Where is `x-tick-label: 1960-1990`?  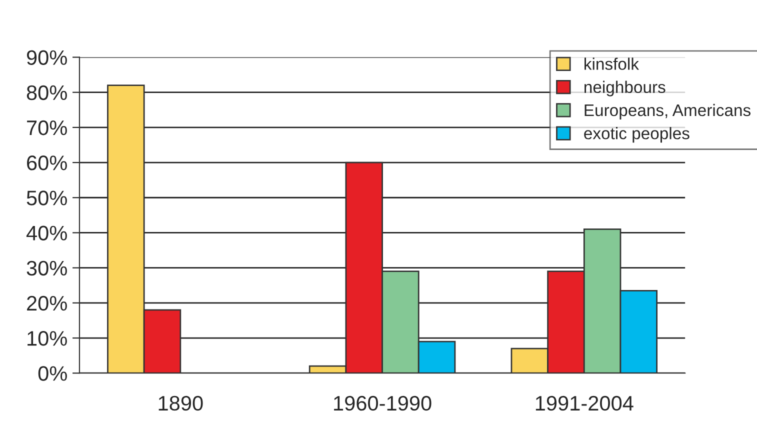 x-tick-label: 1960-1990 is located at coordinates (383, 403).